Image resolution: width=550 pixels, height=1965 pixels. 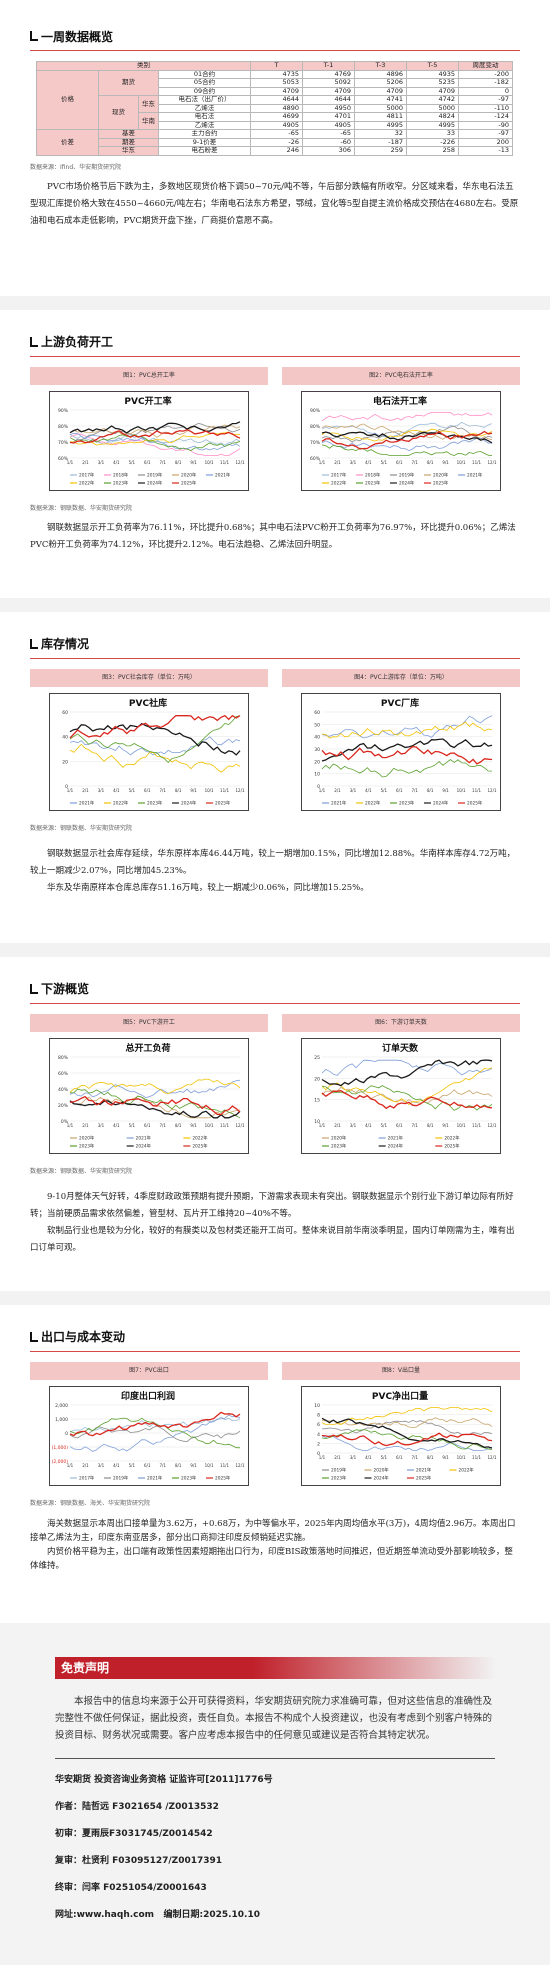 What do you see at coordinates (63, 1090) in the screenshot?
I see `y-tick-label: 40%` at bounding box center [63, 1090].